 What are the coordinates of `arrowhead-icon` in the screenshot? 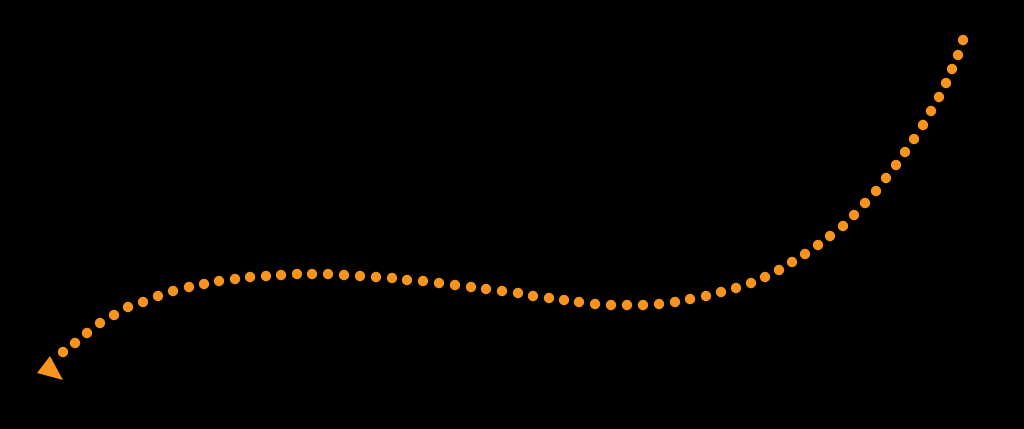 It's located at (50, 368).